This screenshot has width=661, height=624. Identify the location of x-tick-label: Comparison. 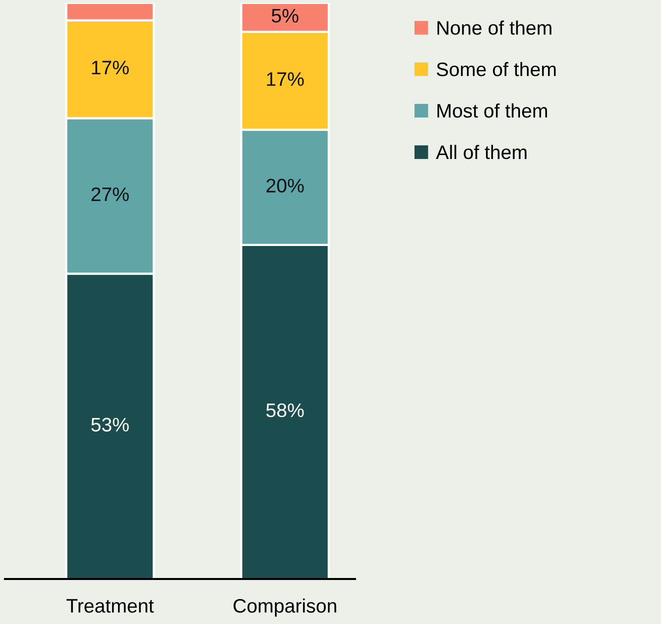
(285, 607).